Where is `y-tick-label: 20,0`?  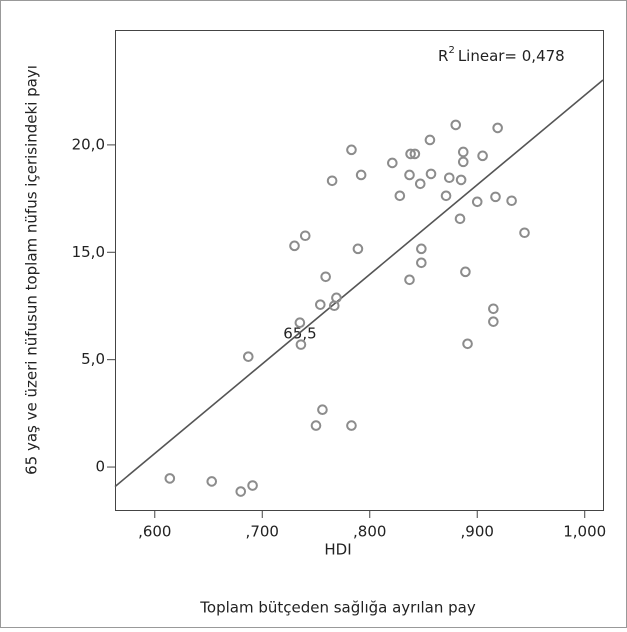 y-tick-label: 20,0 is located at coordinates (88, 144).